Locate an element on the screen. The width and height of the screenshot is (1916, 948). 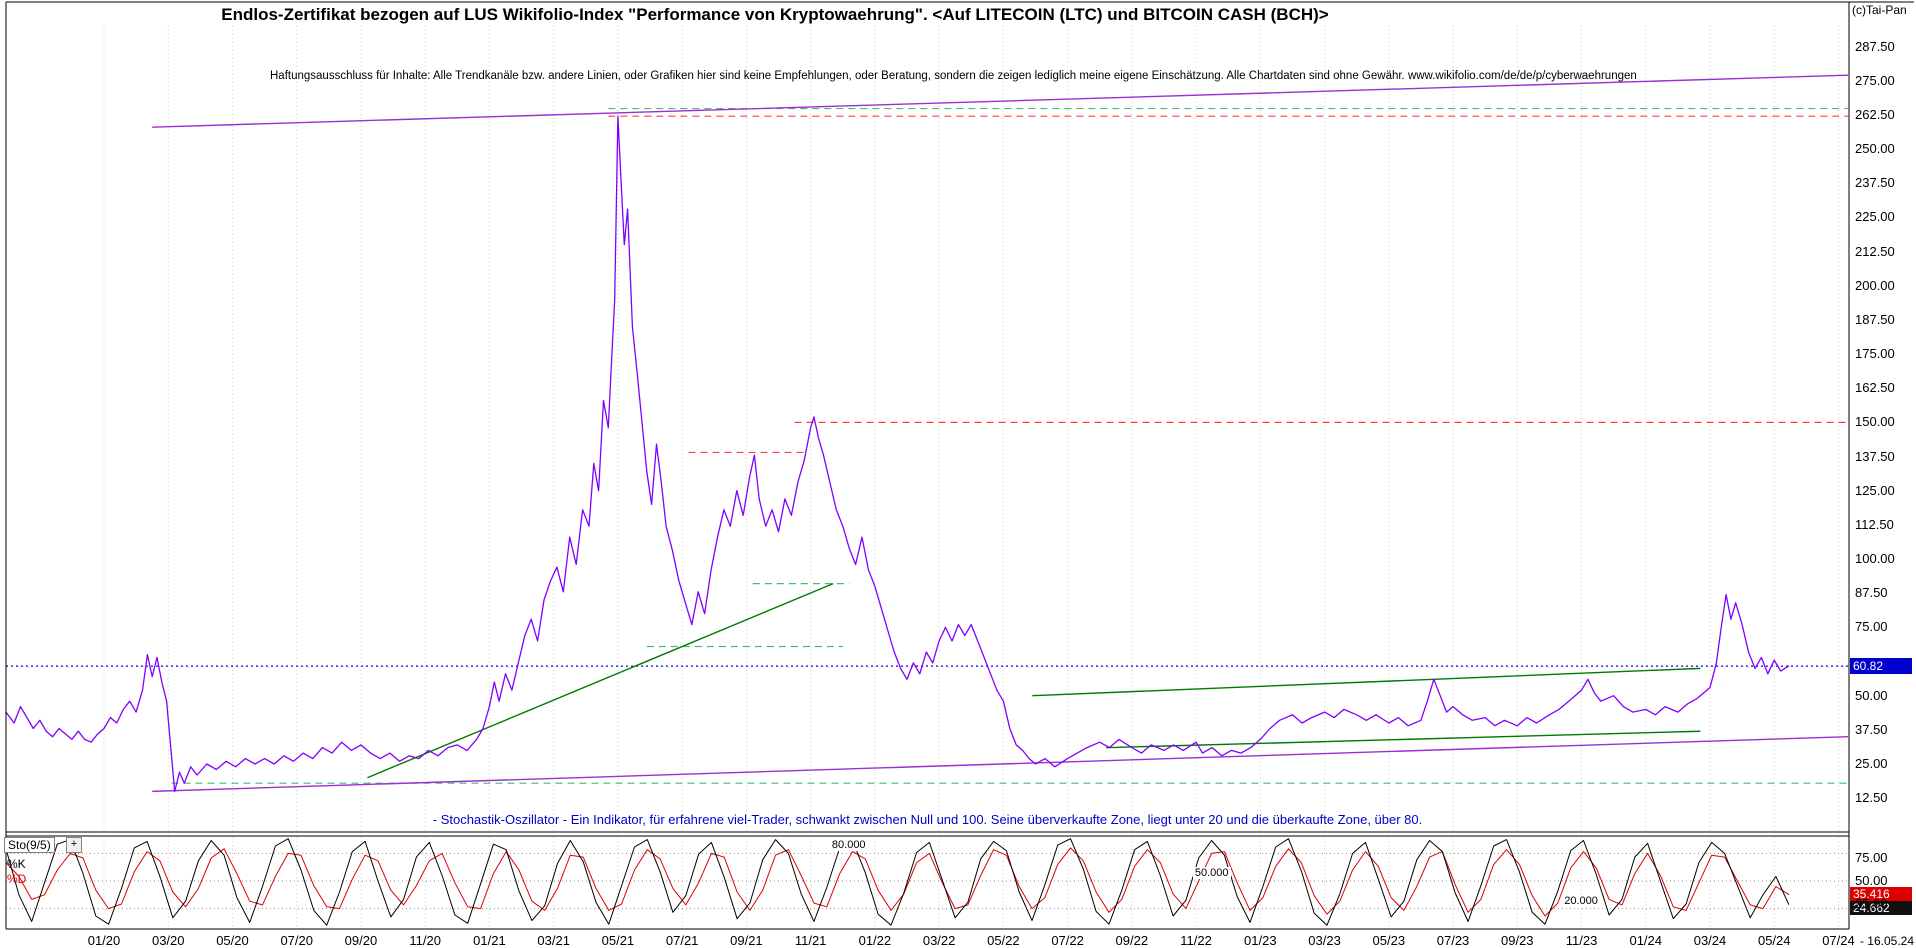
upper-channel-line is located at coordinates (1000, 101).